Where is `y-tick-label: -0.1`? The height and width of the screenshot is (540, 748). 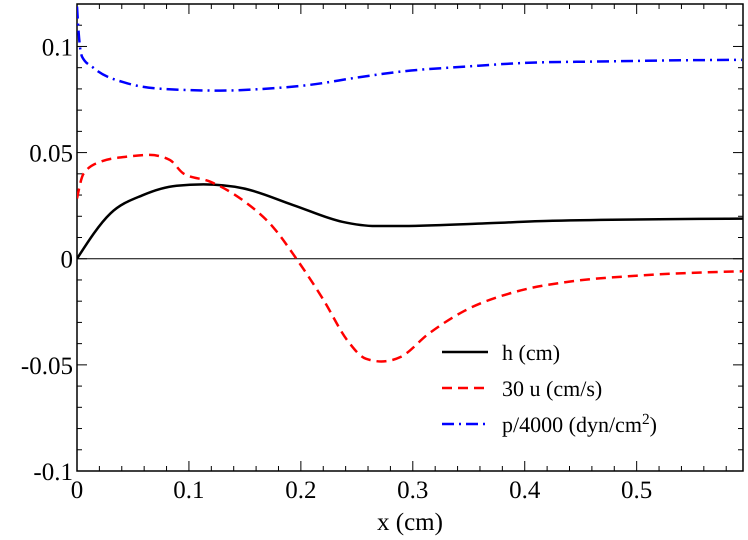 y-tick-label: -0.1 is located at coordinates (53, 472).